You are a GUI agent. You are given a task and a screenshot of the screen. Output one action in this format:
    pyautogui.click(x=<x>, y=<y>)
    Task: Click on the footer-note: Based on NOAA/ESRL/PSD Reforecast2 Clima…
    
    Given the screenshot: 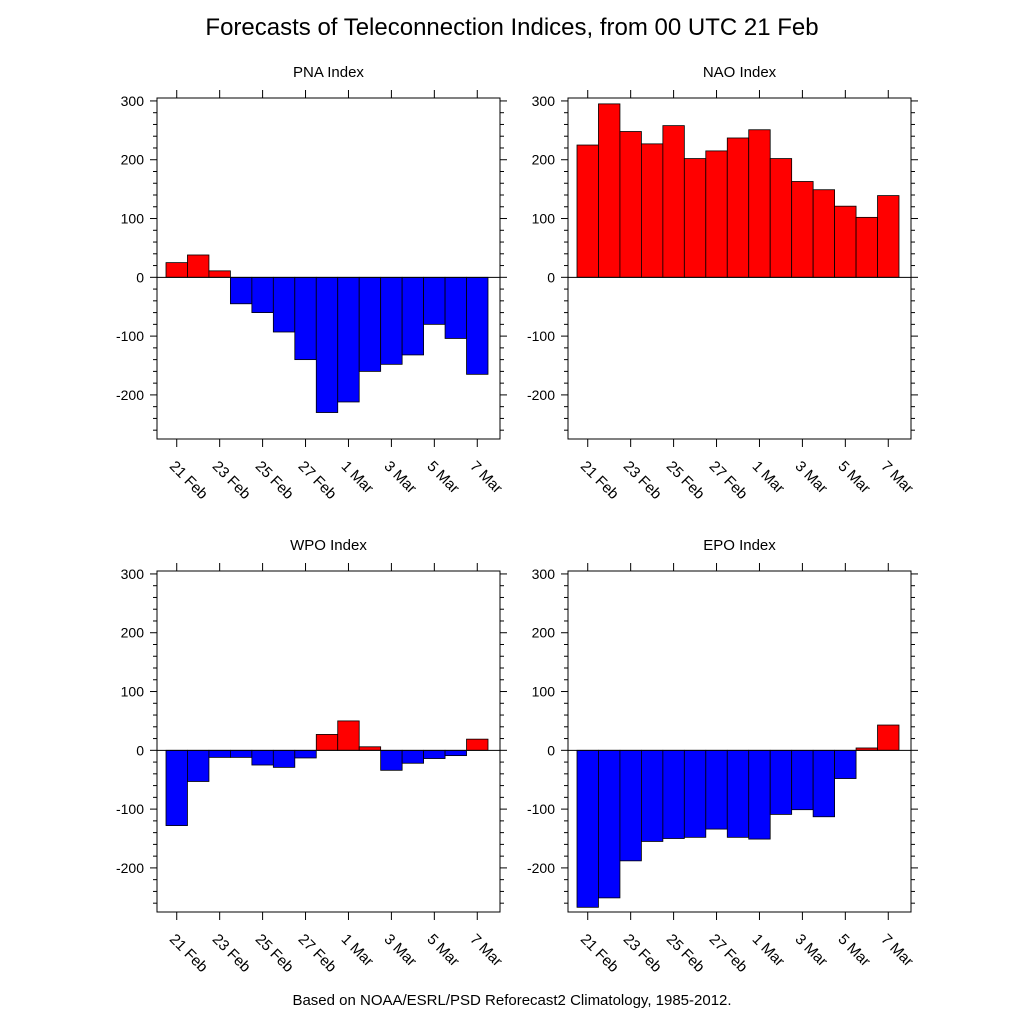 What is the action you would take?
    pyautogui.click(x=512, y=1000)
    